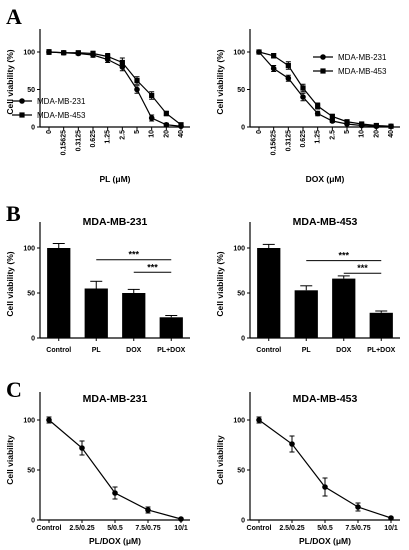 The width and height of the screenshot is (409, 550). Describe the element at coordinates (115, 528) in the screenshot. I see `x-tick-label: 5/0.5` at that location.